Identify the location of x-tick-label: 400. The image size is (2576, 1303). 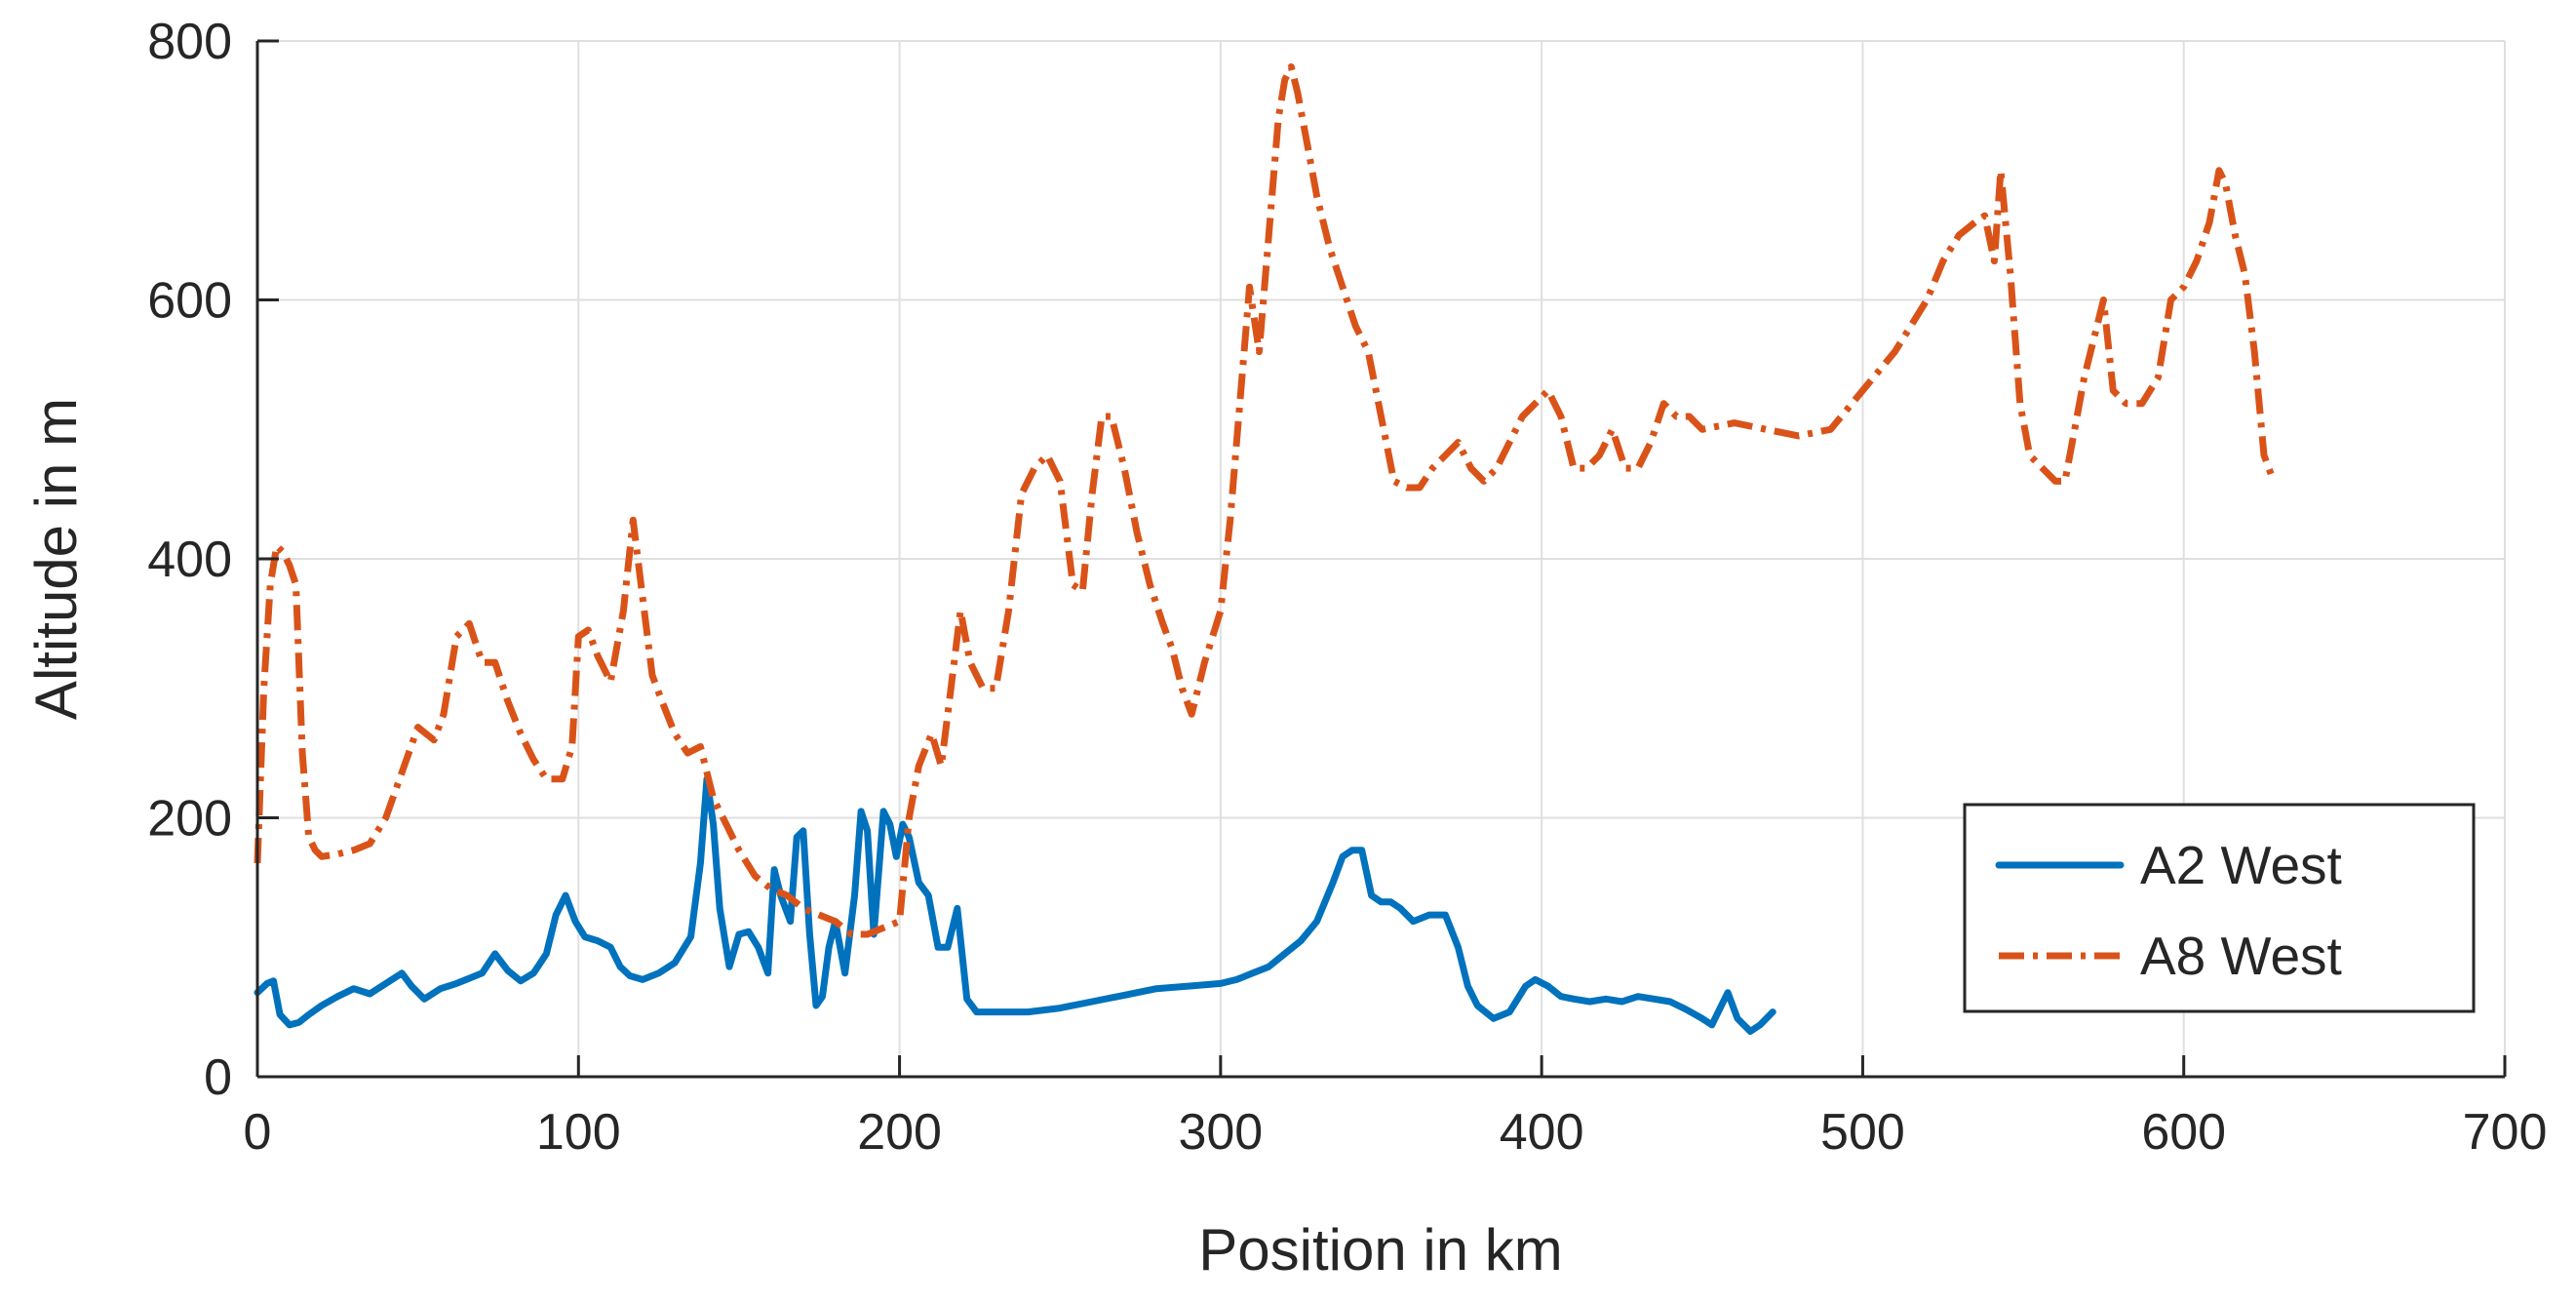
(1542, 1132).